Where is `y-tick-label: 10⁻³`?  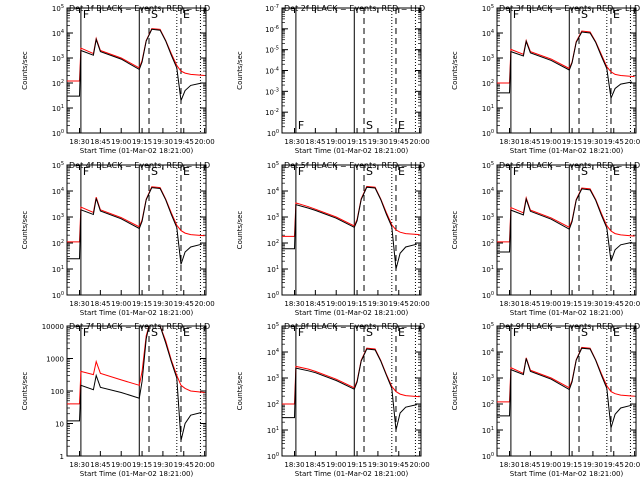 y-tick-label: 10⁻³ is located at coordinates (272, 91).